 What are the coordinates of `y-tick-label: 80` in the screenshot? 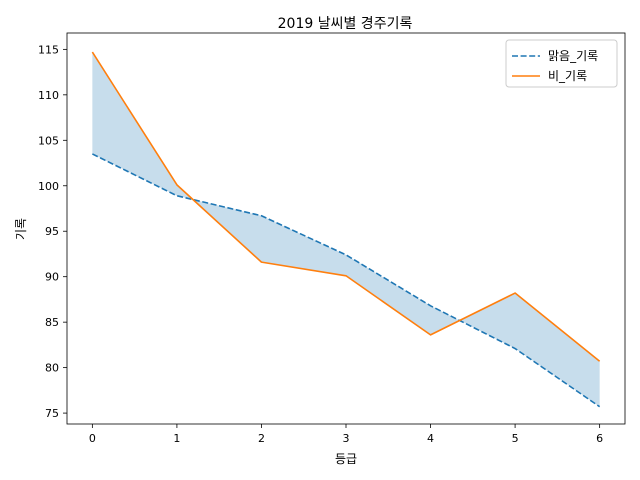 It's located at (52, 368).